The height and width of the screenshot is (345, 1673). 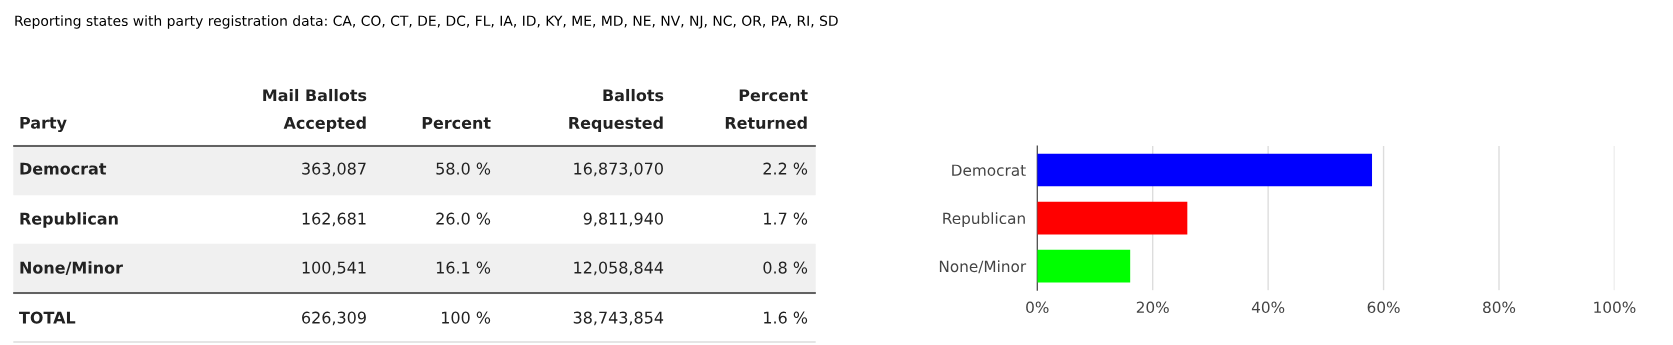 I want to click on text: 2.2 %, so click(x=785, y=168).